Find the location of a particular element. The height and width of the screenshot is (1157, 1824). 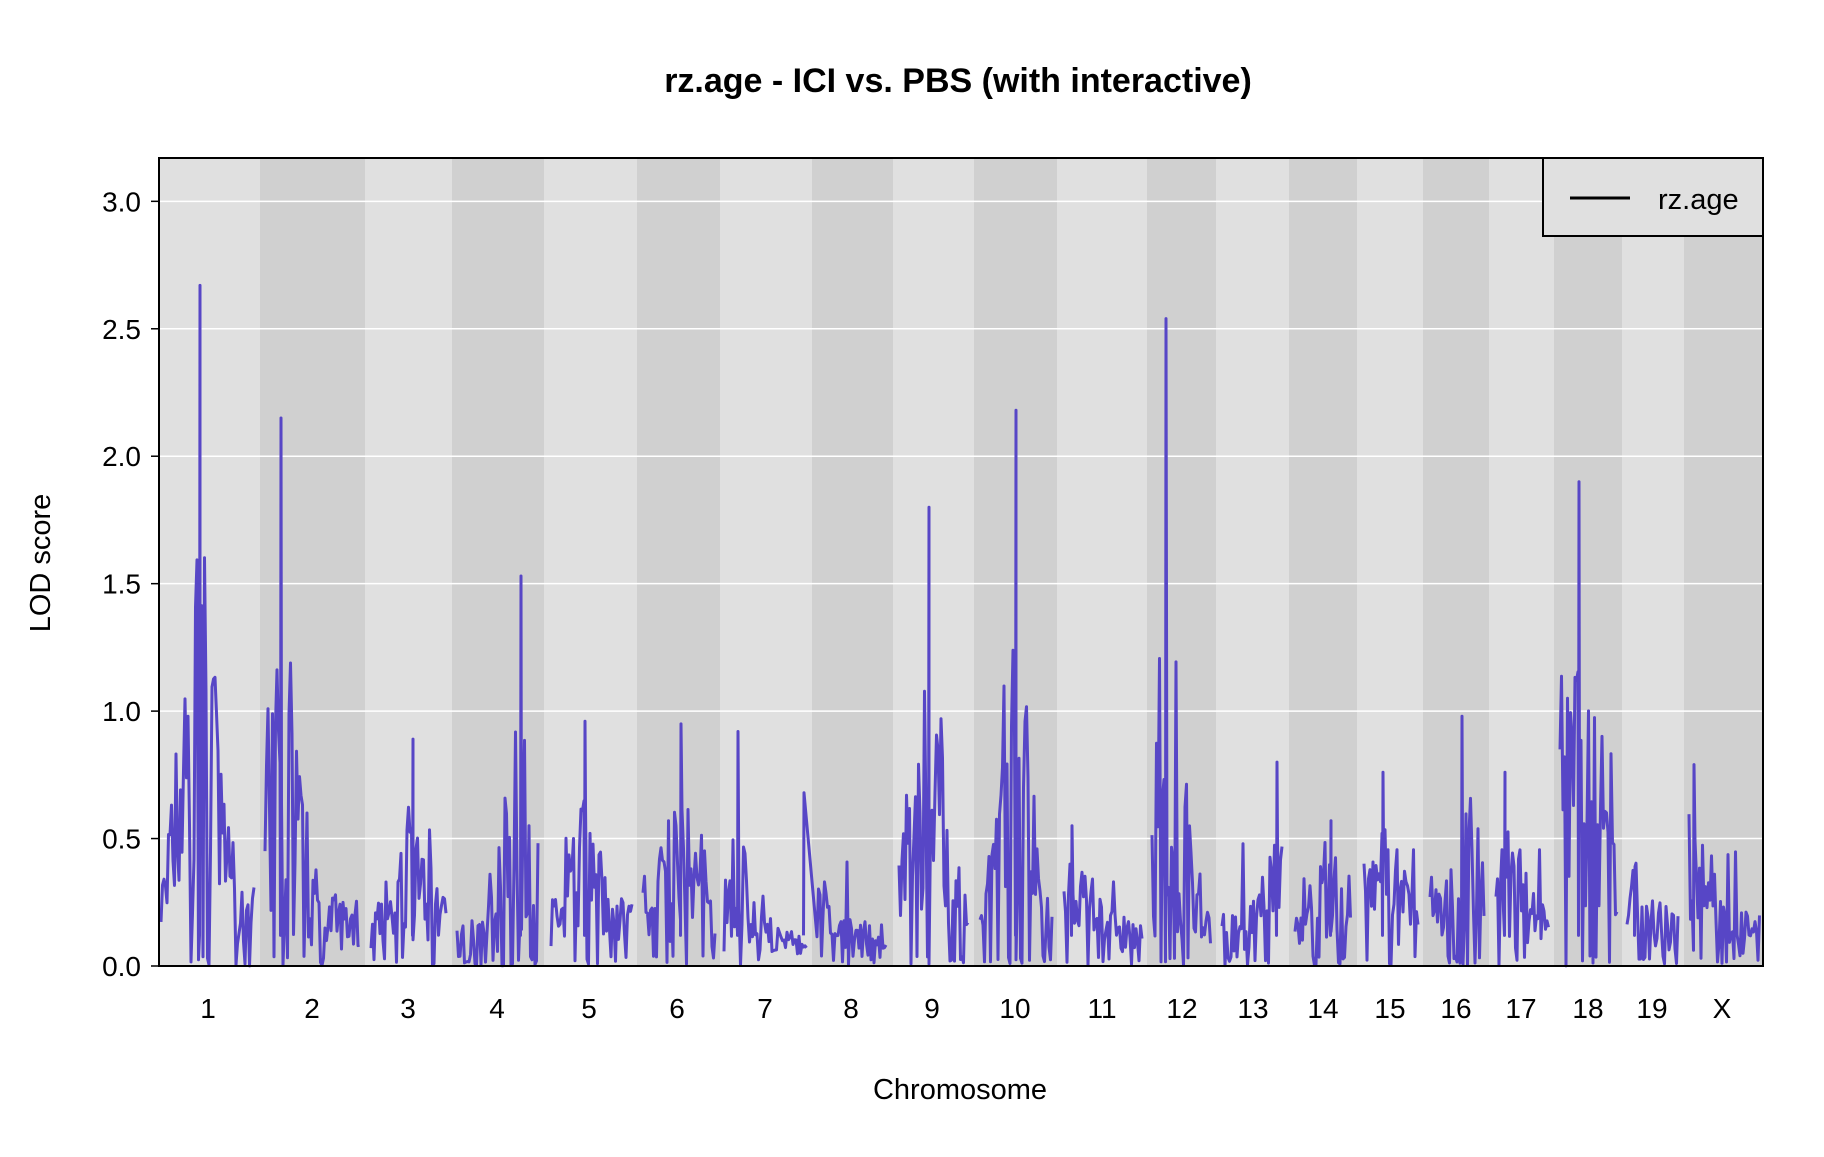

y-axis-label: LOD score is located at coordinates (41, 563).